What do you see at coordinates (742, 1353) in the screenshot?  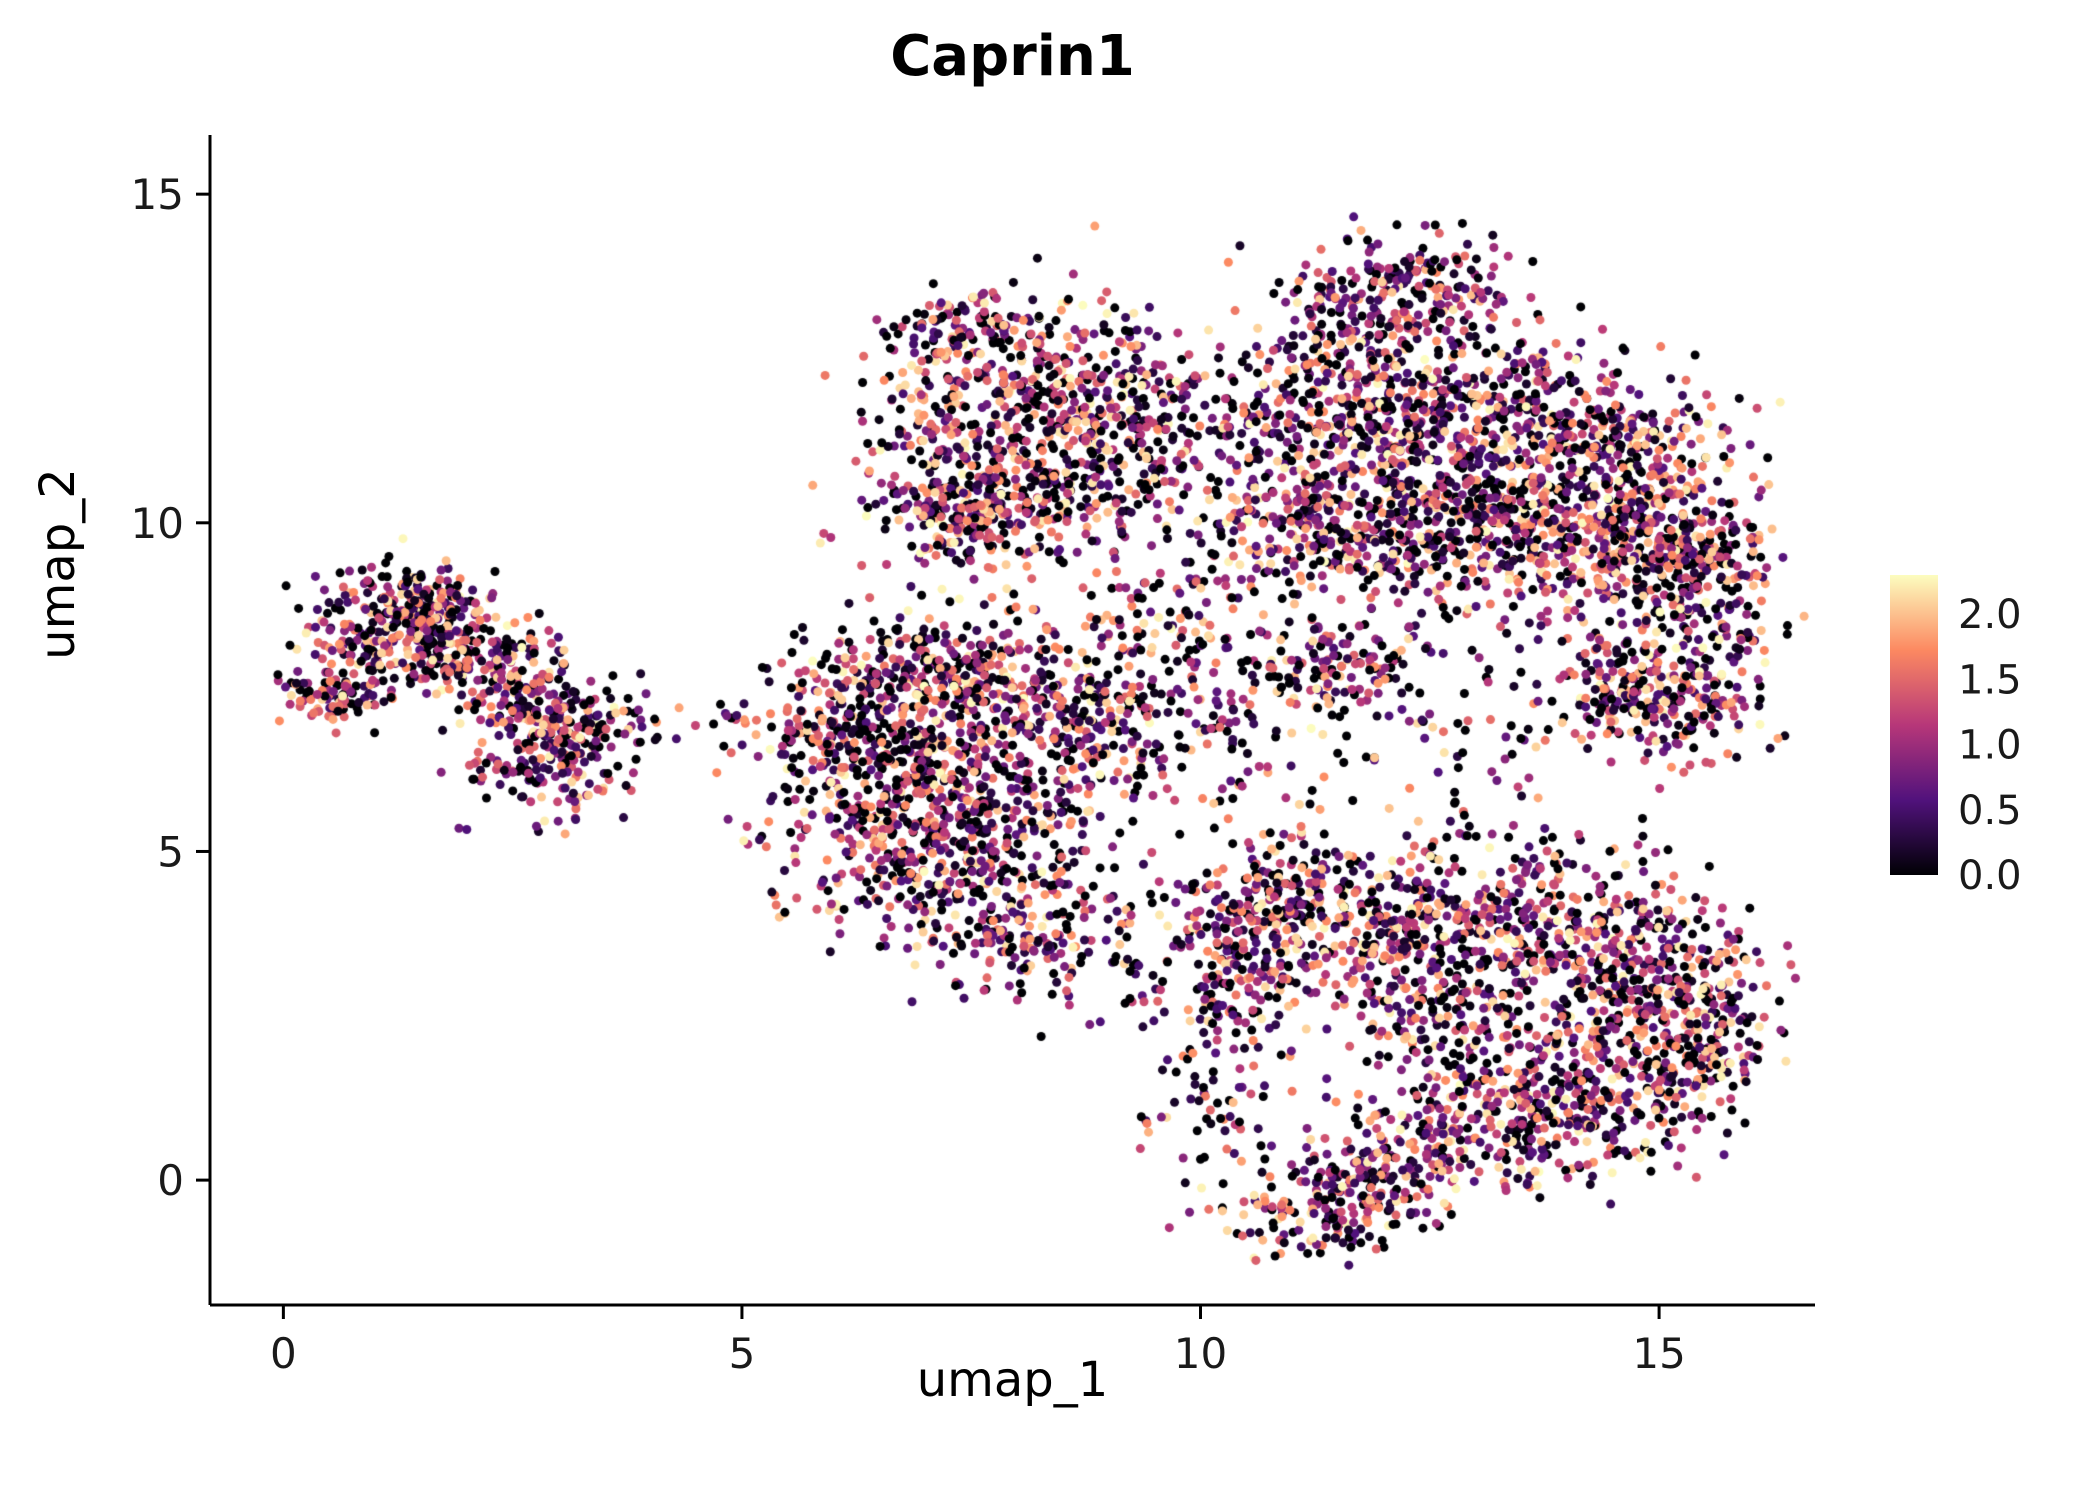 I see `x-tick-label: 5` at bounding box center [742, 1353].